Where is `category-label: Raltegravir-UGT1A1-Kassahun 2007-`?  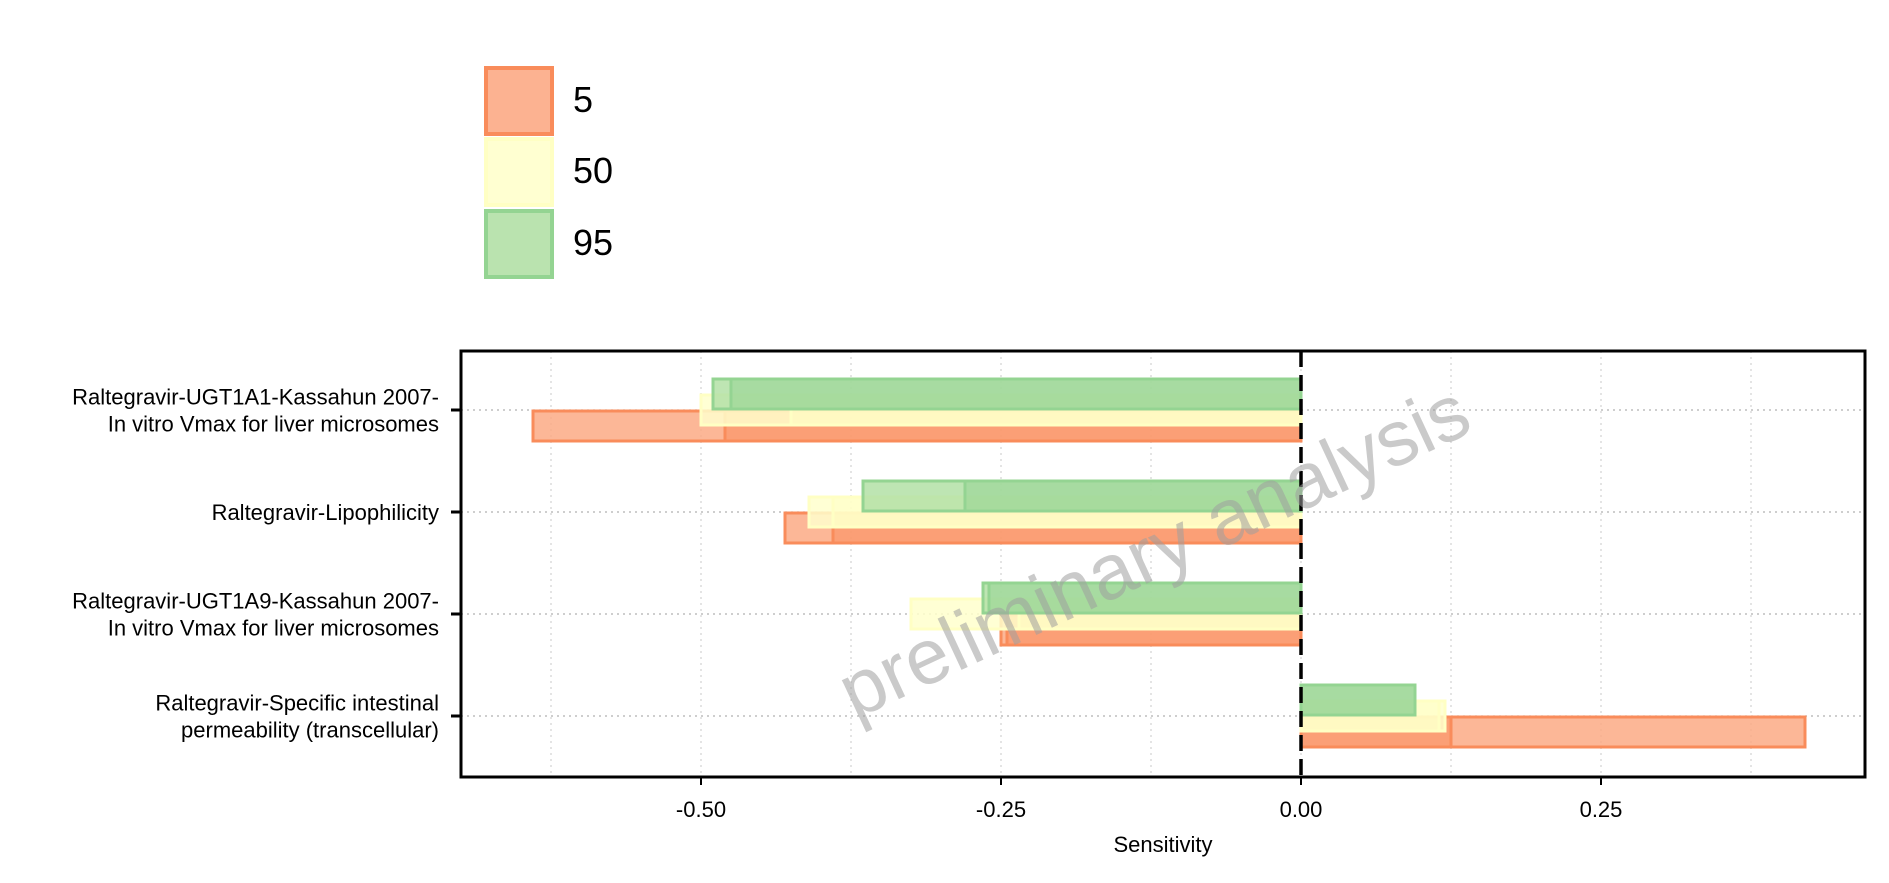
category-label: Raltegravir-UGT1A1-Kassahun 2007- is located at coordinates (255, 397).